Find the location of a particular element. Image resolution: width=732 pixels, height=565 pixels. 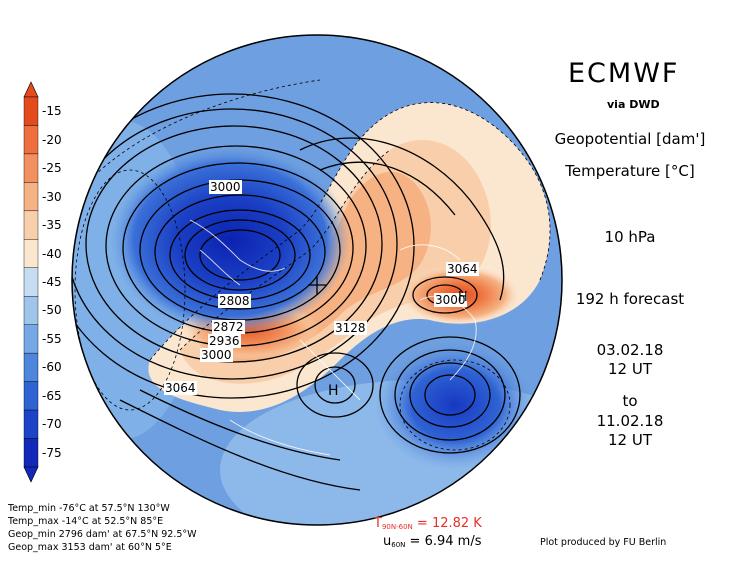

colorbar-tick-label: -55 is located at coordinates (52, 338).